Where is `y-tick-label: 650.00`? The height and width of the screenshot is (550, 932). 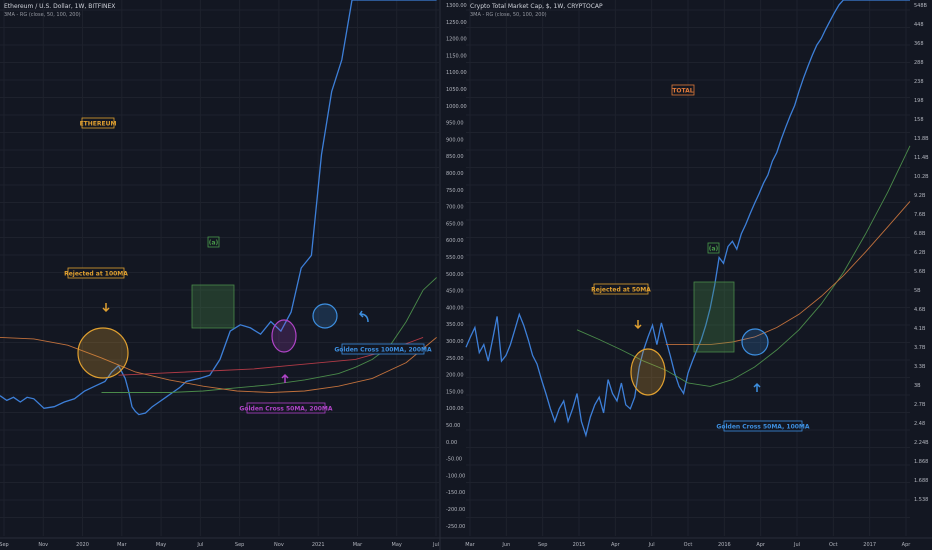
y-tick-label: 650.00 is located at coordinates (455, 224).